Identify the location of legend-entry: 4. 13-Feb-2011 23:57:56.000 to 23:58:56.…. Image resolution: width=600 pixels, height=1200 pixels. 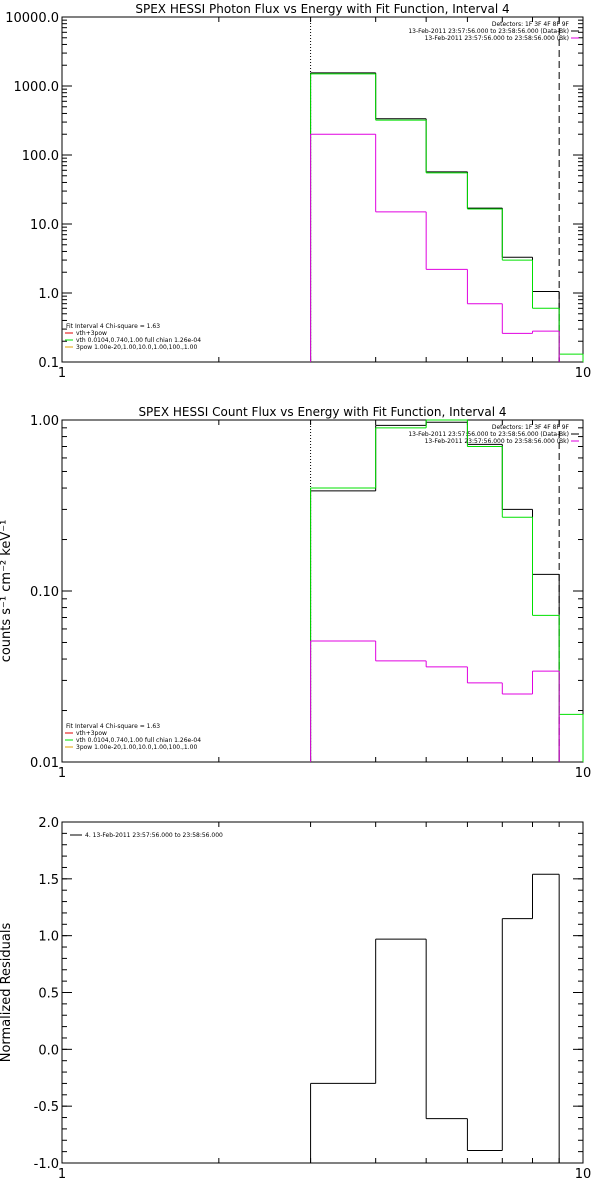
(154, 835).